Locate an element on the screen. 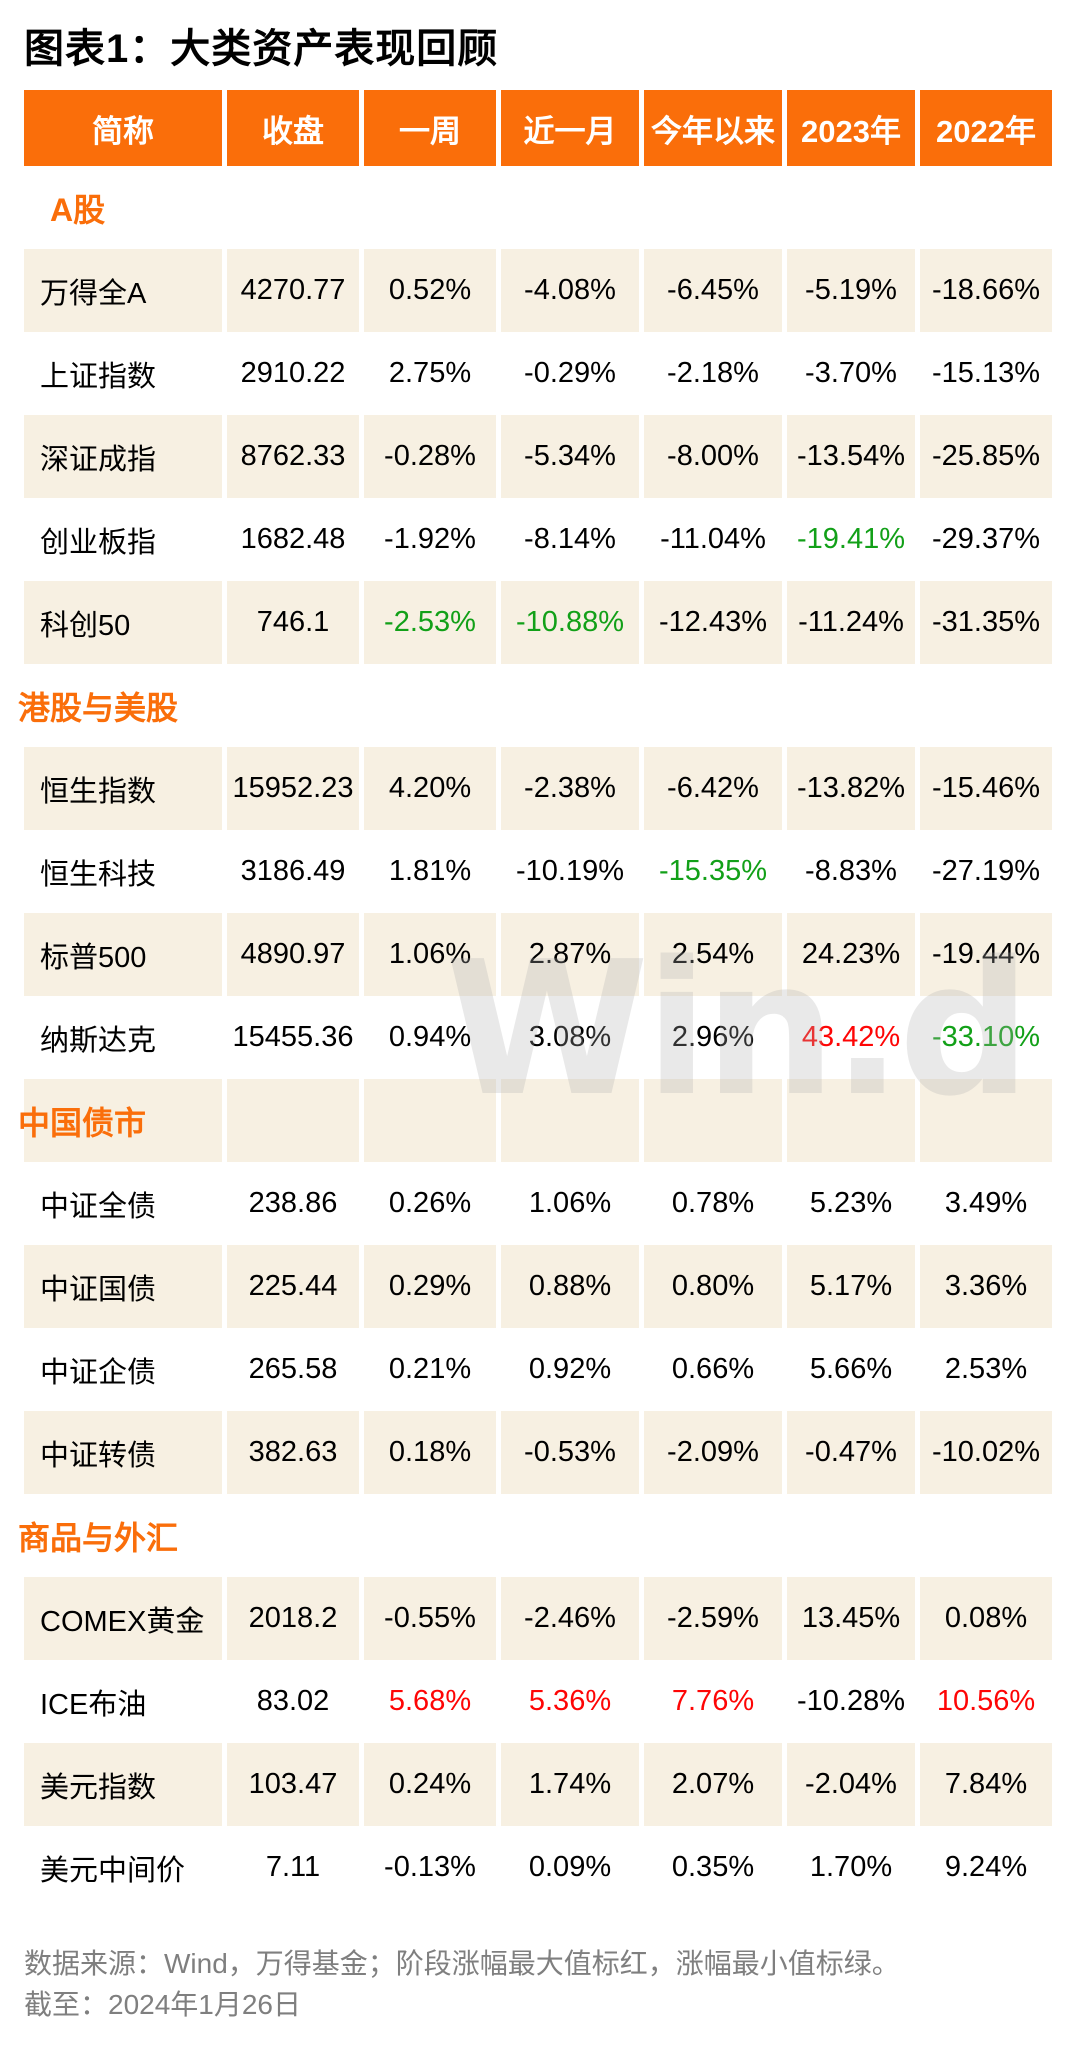 The width and height of the screenshot is (1080, 2046). table-row: 美元指数 103.47 0.24% 1.74% 2.07% -2.04% 7.84% is located at coordinates (538, 1784).